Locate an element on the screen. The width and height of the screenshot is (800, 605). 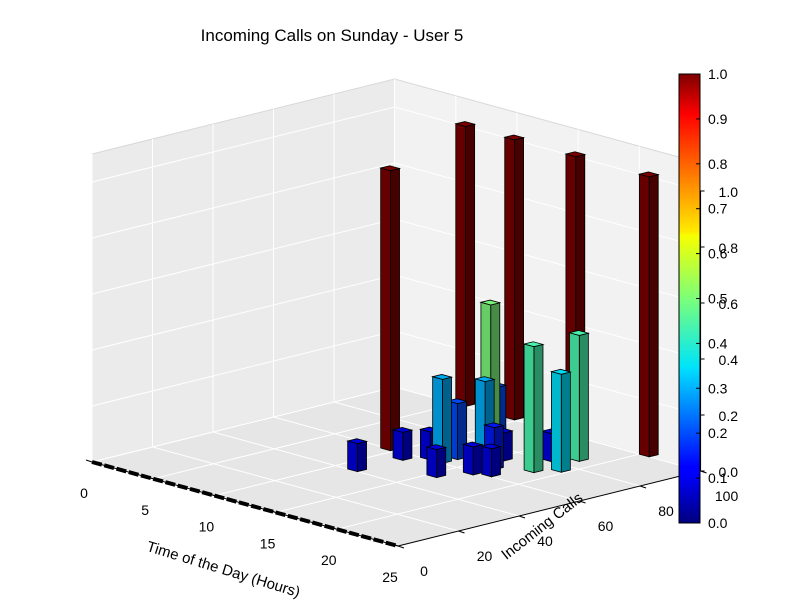
y-tick-label: 20 is located at coordinates (485, 556).